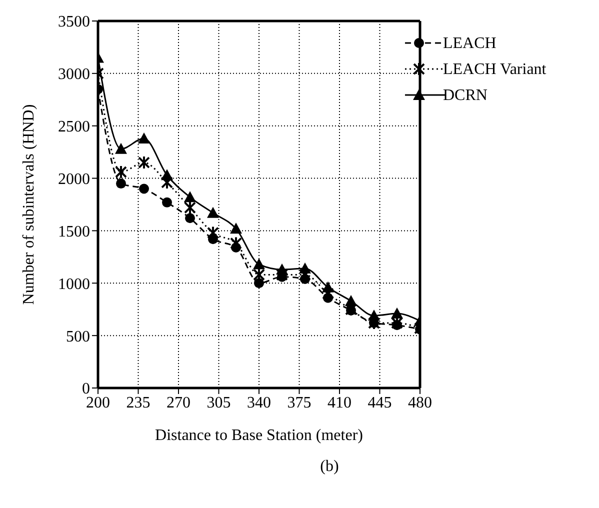  Describe the element at coordinates (74, 22) in the screenshot. I see `y-tick-label: 3500` at that location.